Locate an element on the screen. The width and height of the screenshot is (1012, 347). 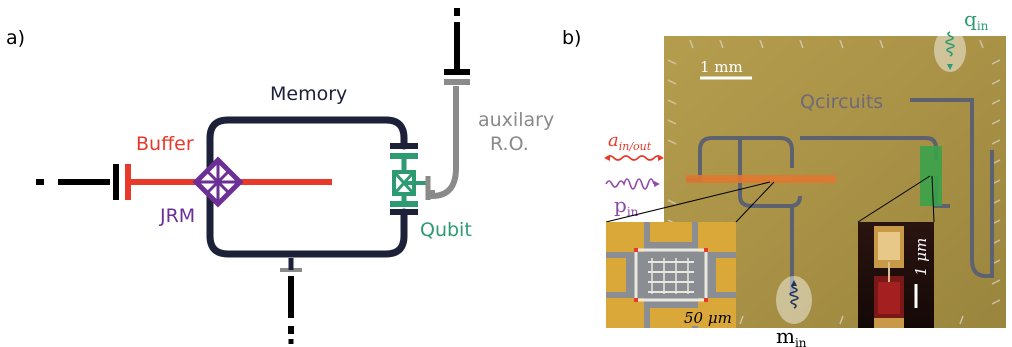
m-in-wave is located at coordinates (794, 296).